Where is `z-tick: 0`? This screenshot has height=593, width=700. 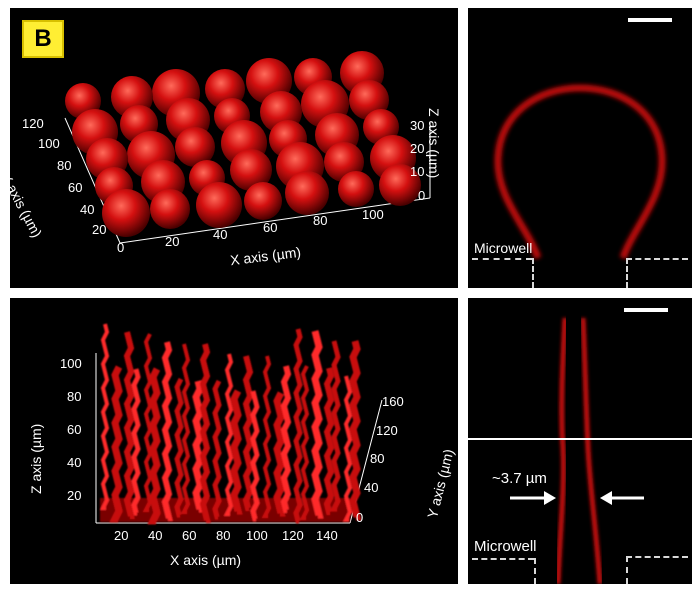
z-tick: 0 is located at coordinates (422, 195).